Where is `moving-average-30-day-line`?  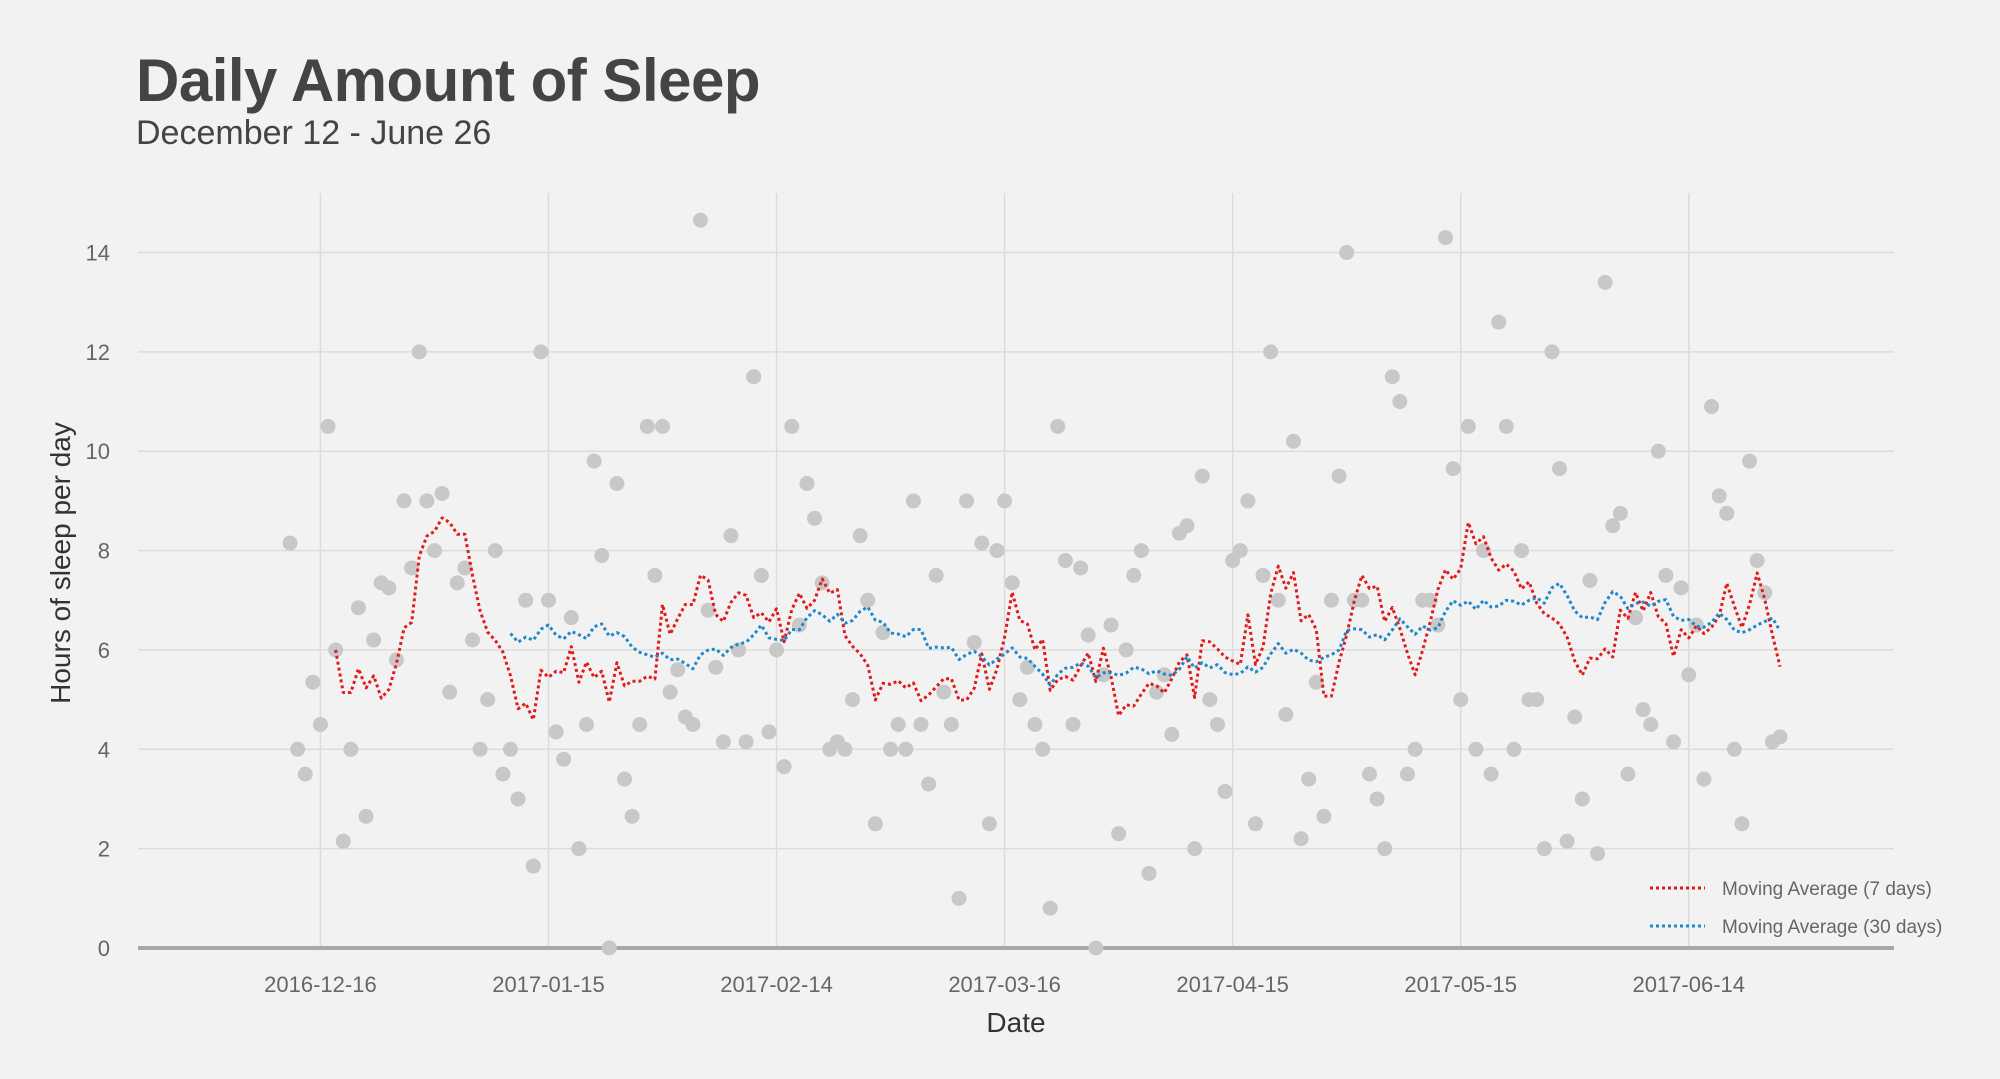 moving-average-30-day-line is located at coordinates (1145, 634).